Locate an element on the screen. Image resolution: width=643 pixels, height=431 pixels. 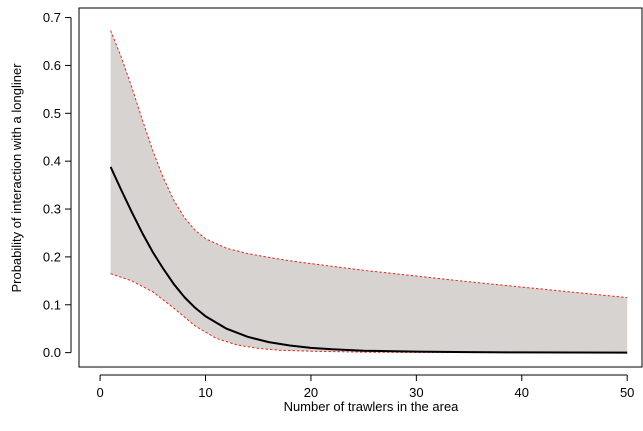
x-tick-label: 10 is located at coordinates (205, 392).